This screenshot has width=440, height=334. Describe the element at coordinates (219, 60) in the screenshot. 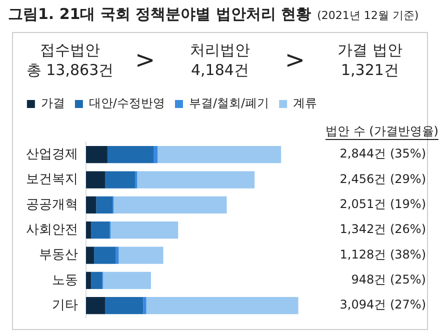

I see `text: 처리법안 4,184건` at that location.